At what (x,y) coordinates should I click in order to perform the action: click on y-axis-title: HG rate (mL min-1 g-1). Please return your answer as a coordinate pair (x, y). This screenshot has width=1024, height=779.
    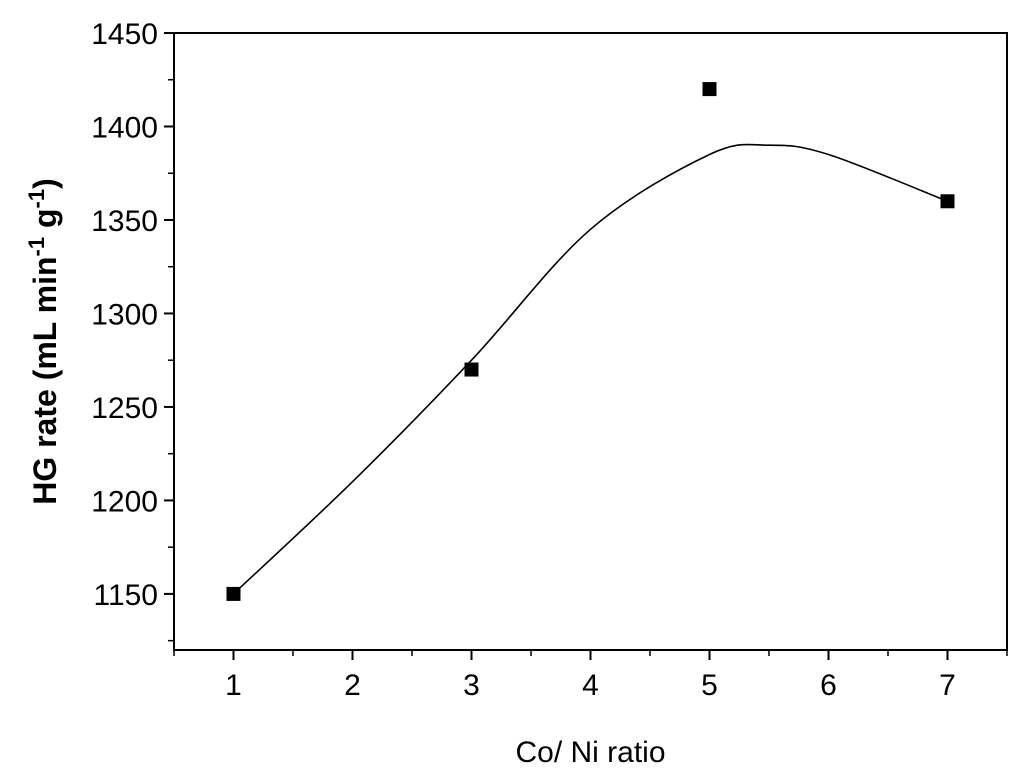
    Looking at the image, I should click on (43, 341).